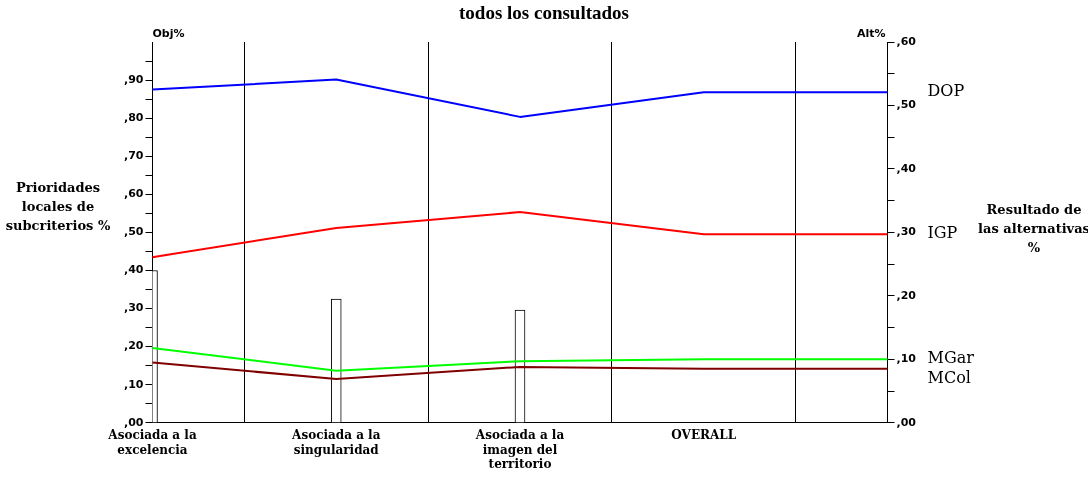  Describe the element at coordinates (133, 308) in the screenshot. I see `y-tick-label: ,30` at that location.